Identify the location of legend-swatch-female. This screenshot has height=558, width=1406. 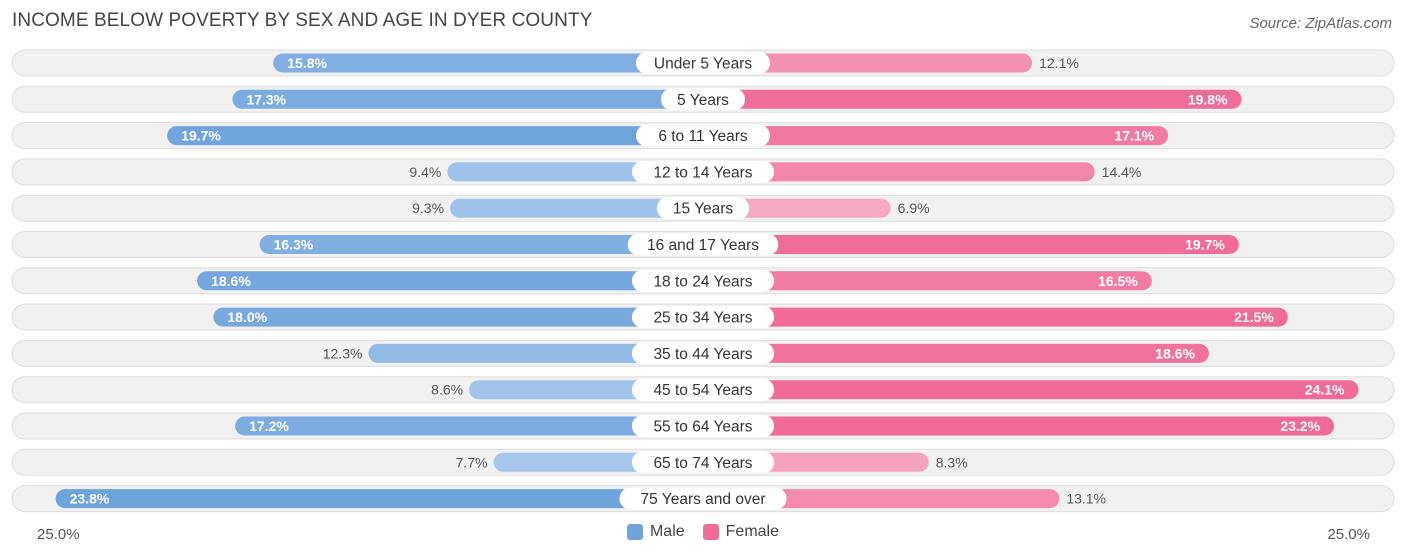
(710, 532).